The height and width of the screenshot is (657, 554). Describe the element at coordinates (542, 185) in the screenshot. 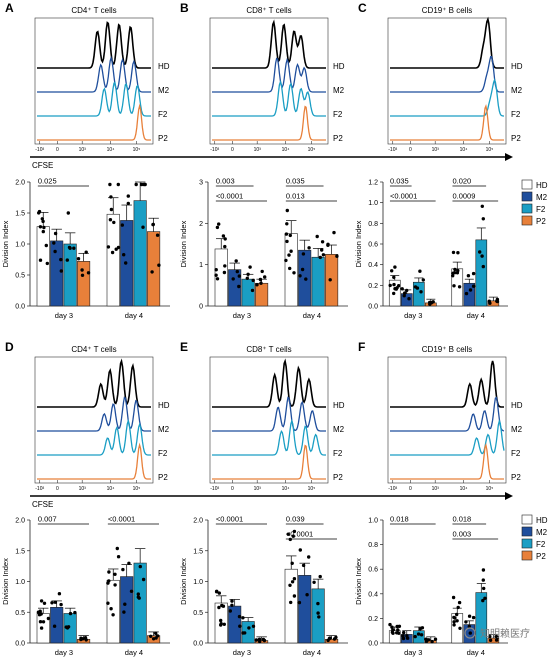

I see `legend-entry: HD` at that location.